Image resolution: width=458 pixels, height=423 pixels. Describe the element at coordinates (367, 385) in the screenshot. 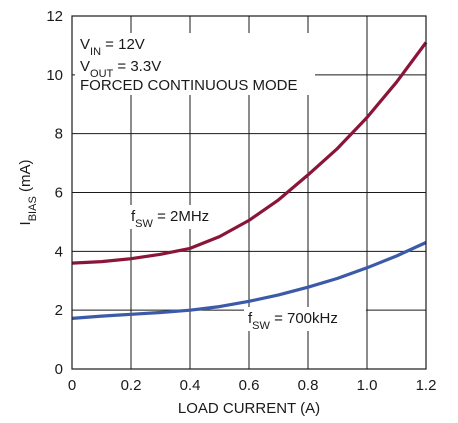

I see `x-tick-label: 1.0` at that location.